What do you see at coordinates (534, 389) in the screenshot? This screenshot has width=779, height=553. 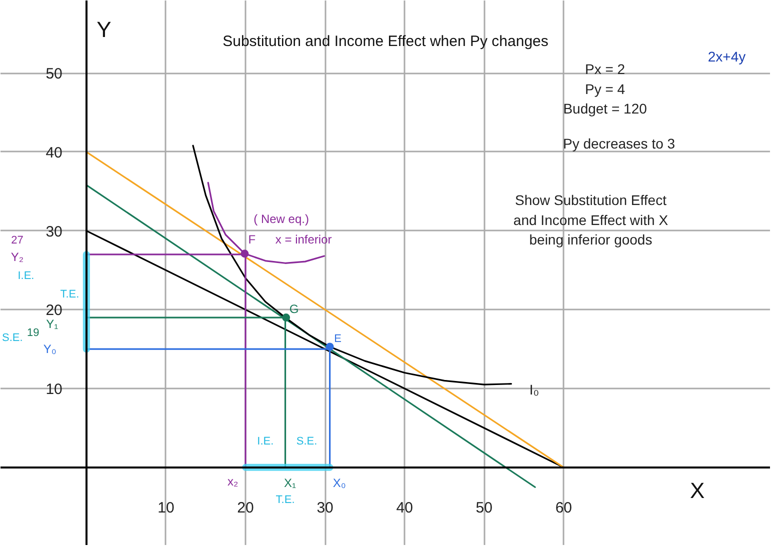 I see `annotation: I₀` at bounding box center [534, 389].